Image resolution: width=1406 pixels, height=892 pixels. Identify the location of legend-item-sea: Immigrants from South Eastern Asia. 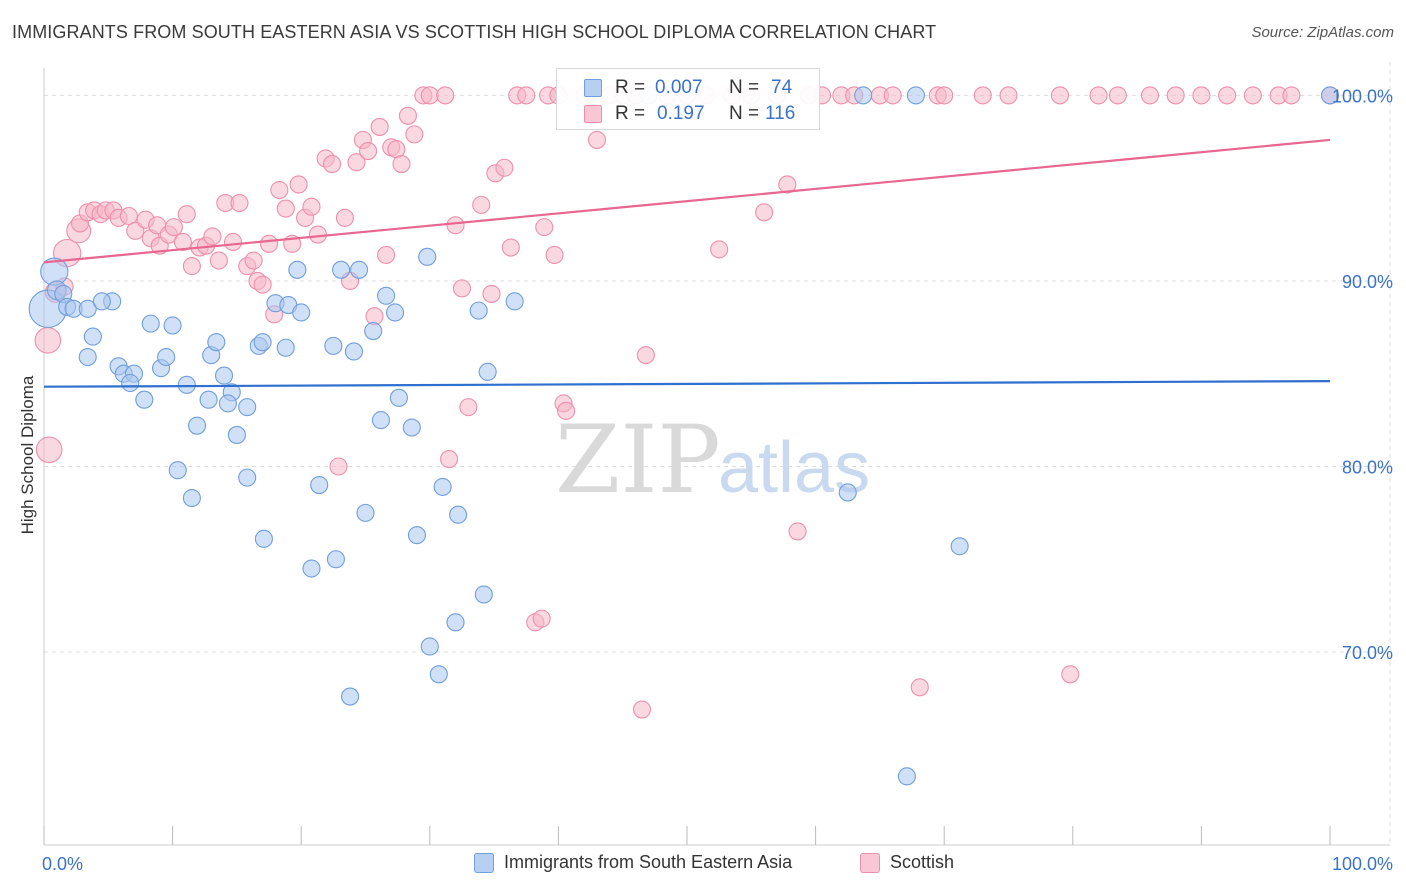
(633, 862).